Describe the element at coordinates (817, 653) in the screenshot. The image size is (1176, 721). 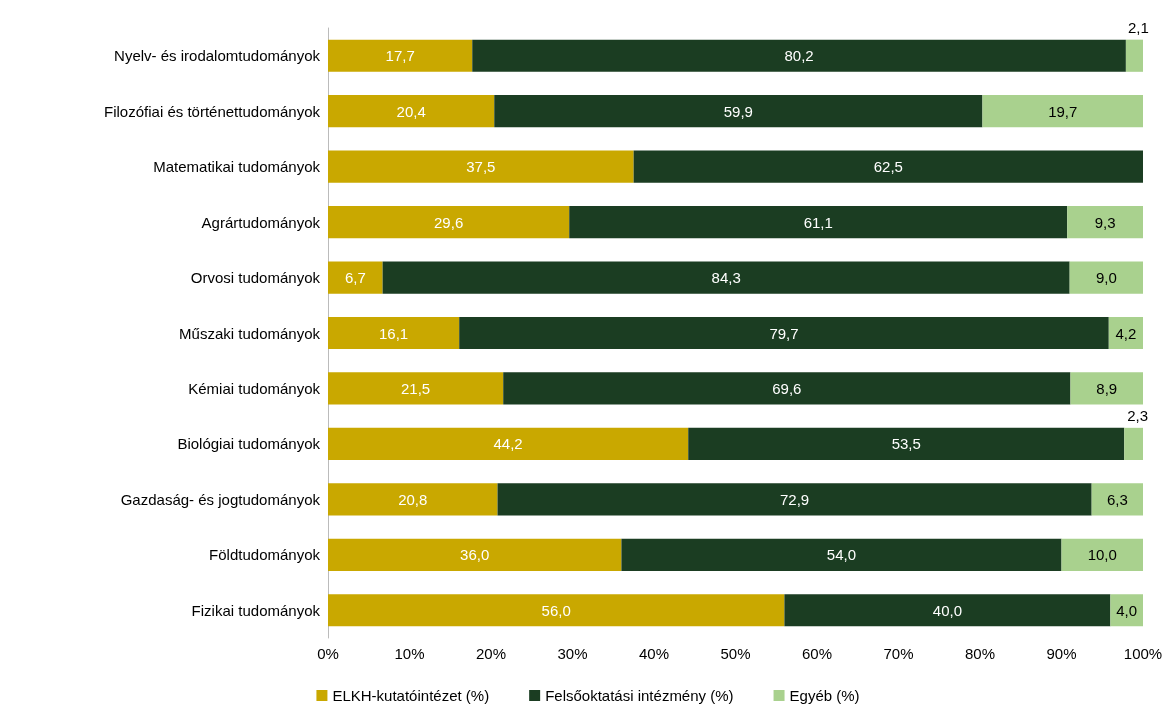
I see `x-tick-label: 60%` at that location.